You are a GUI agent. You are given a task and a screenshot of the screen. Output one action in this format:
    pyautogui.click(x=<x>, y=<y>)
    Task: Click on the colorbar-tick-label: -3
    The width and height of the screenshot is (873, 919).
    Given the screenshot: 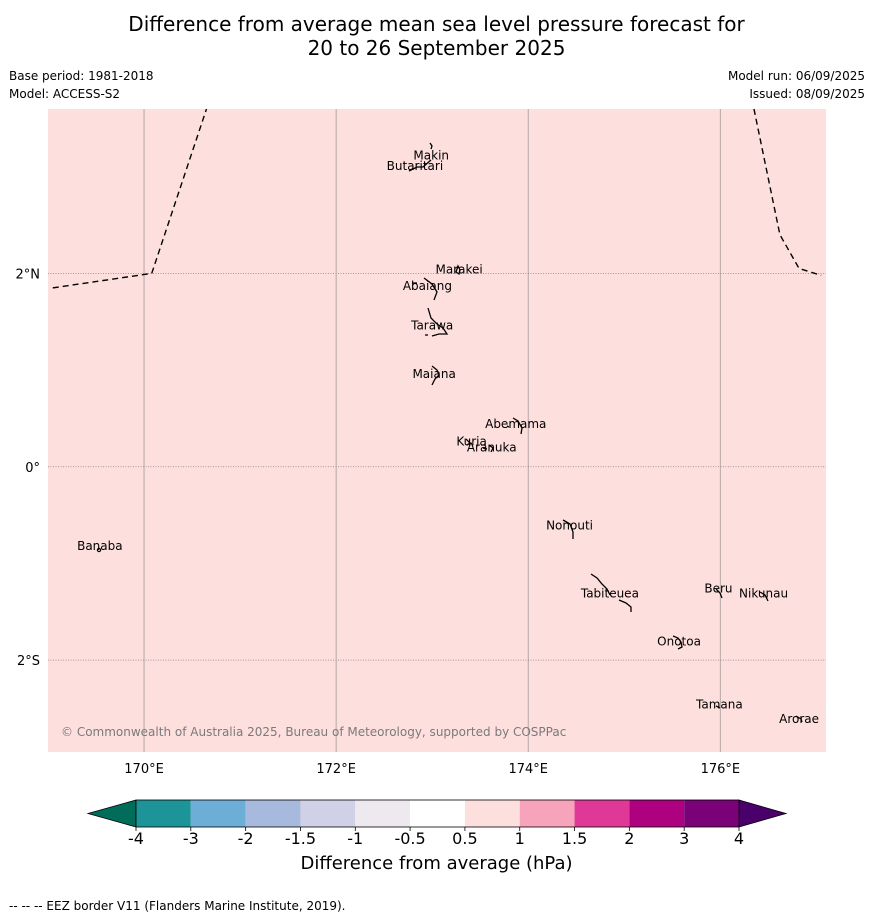 What is the action you would take?
    pyautogui.click(x=191, y=838)
    